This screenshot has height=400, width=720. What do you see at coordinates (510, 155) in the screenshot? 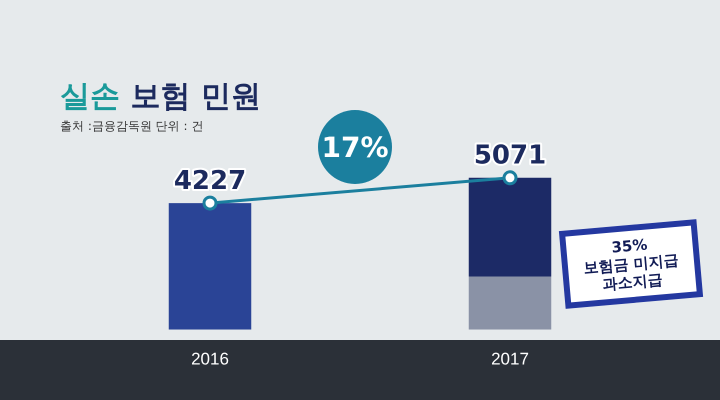
I see `data-label: 5071` at bounding box center [510, 155].